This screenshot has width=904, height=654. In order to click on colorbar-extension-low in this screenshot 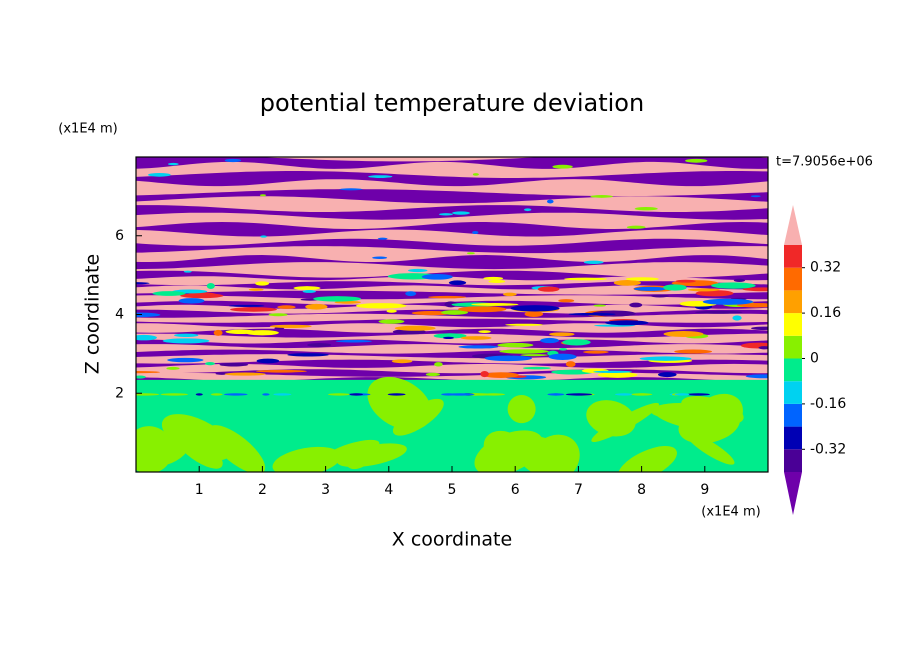, I will do `click(793, 493)`.